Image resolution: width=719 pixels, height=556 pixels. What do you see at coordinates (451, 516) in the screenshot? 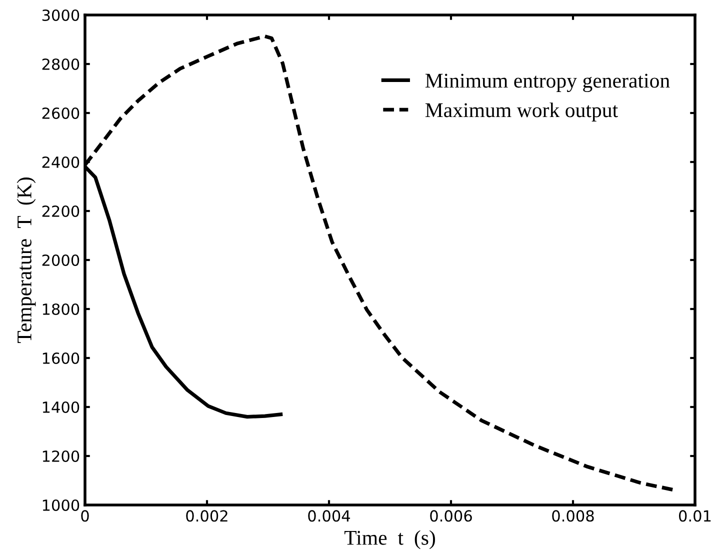
I see `x-tick-label: 0.006` at bounding box center [451, 516].